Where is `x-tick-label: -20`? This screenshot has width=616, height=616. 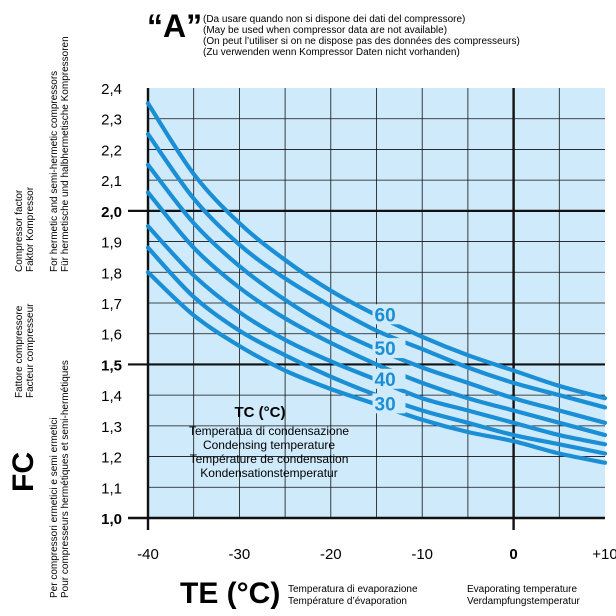
x-tick-label: -20 is located at coordinates (331, 554).